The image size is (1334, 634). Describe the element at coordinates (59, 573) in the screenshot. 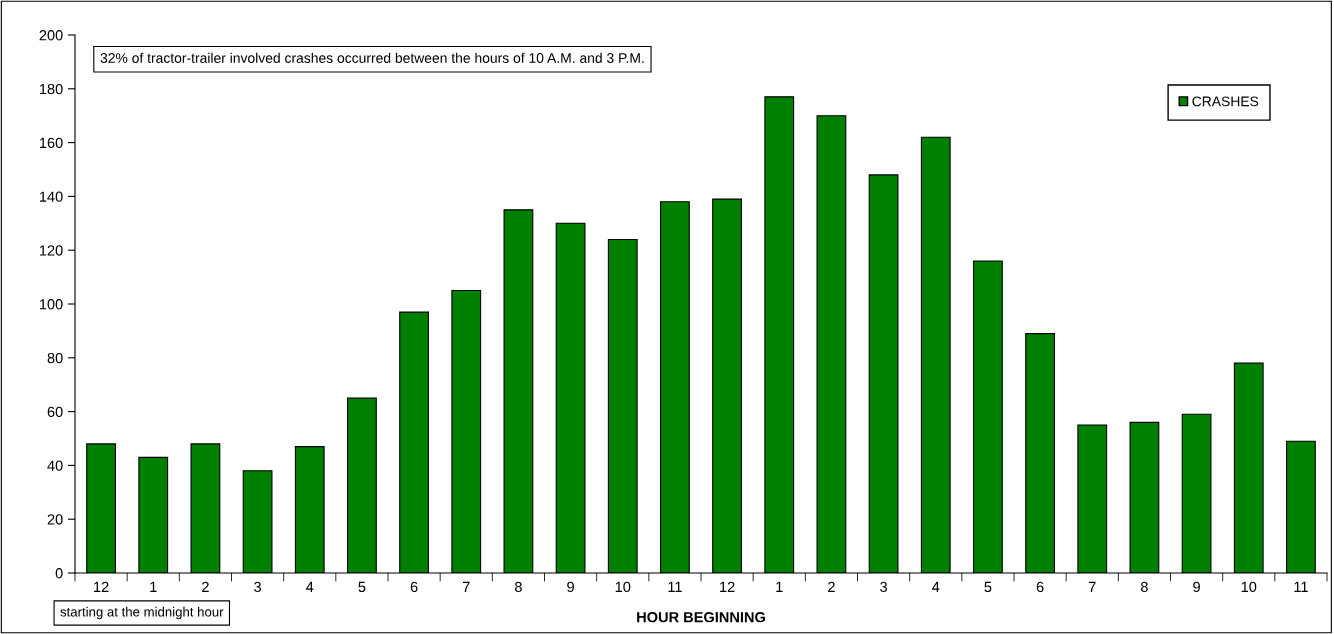

I see `y-tick-label: 0` at that location.